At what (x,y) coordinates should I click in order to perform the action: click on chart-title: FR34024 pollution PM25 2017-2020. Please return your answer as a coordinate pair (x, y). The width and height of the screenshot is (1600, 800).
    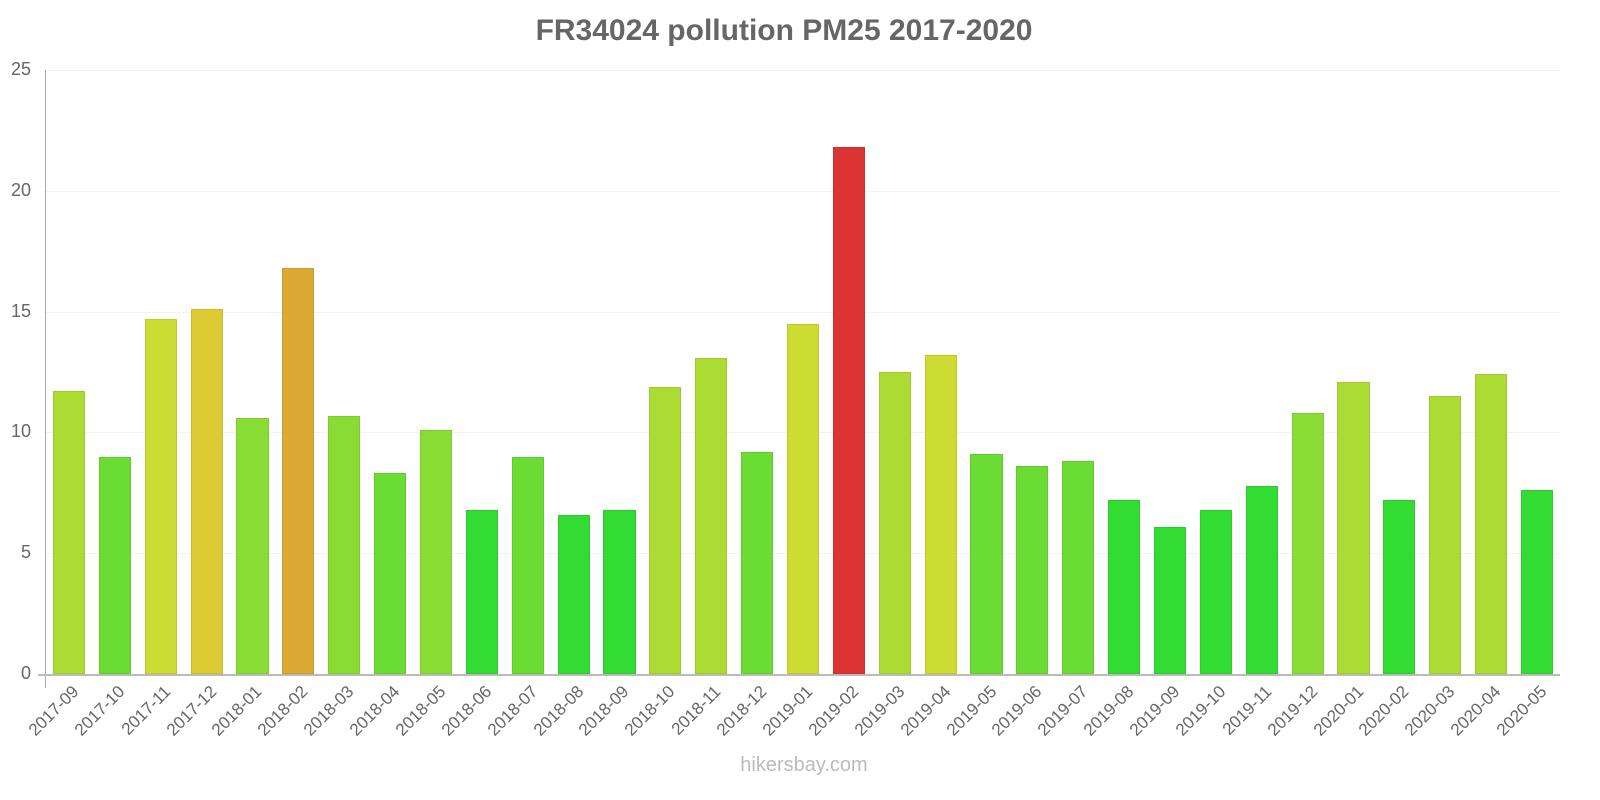
    Looking at the image, I should click on (784, 30).